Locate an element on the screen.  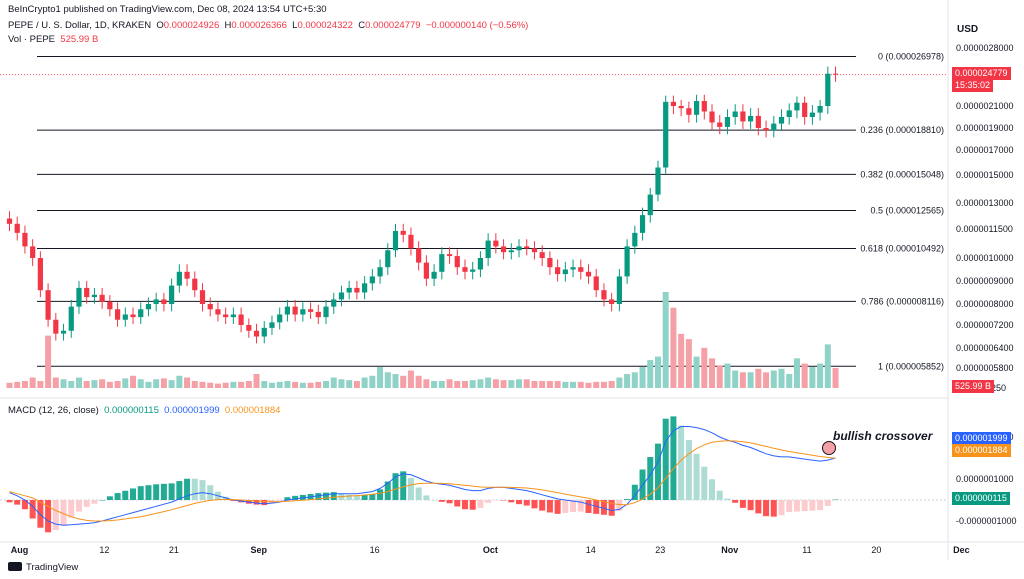
symbol-name: PEPE / U. S. Dollar, 1D, KRAKEN is located at coordinates (80, 25).